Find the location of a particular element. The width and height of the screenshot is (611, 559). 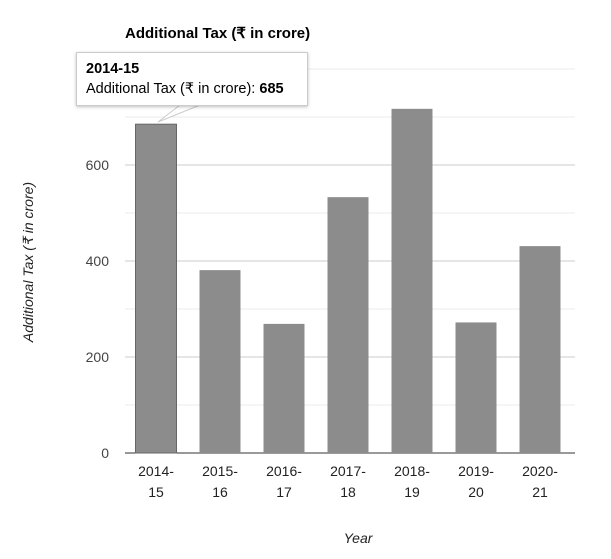

x-tick-label: 2020- is located at coordinates (540, 471).